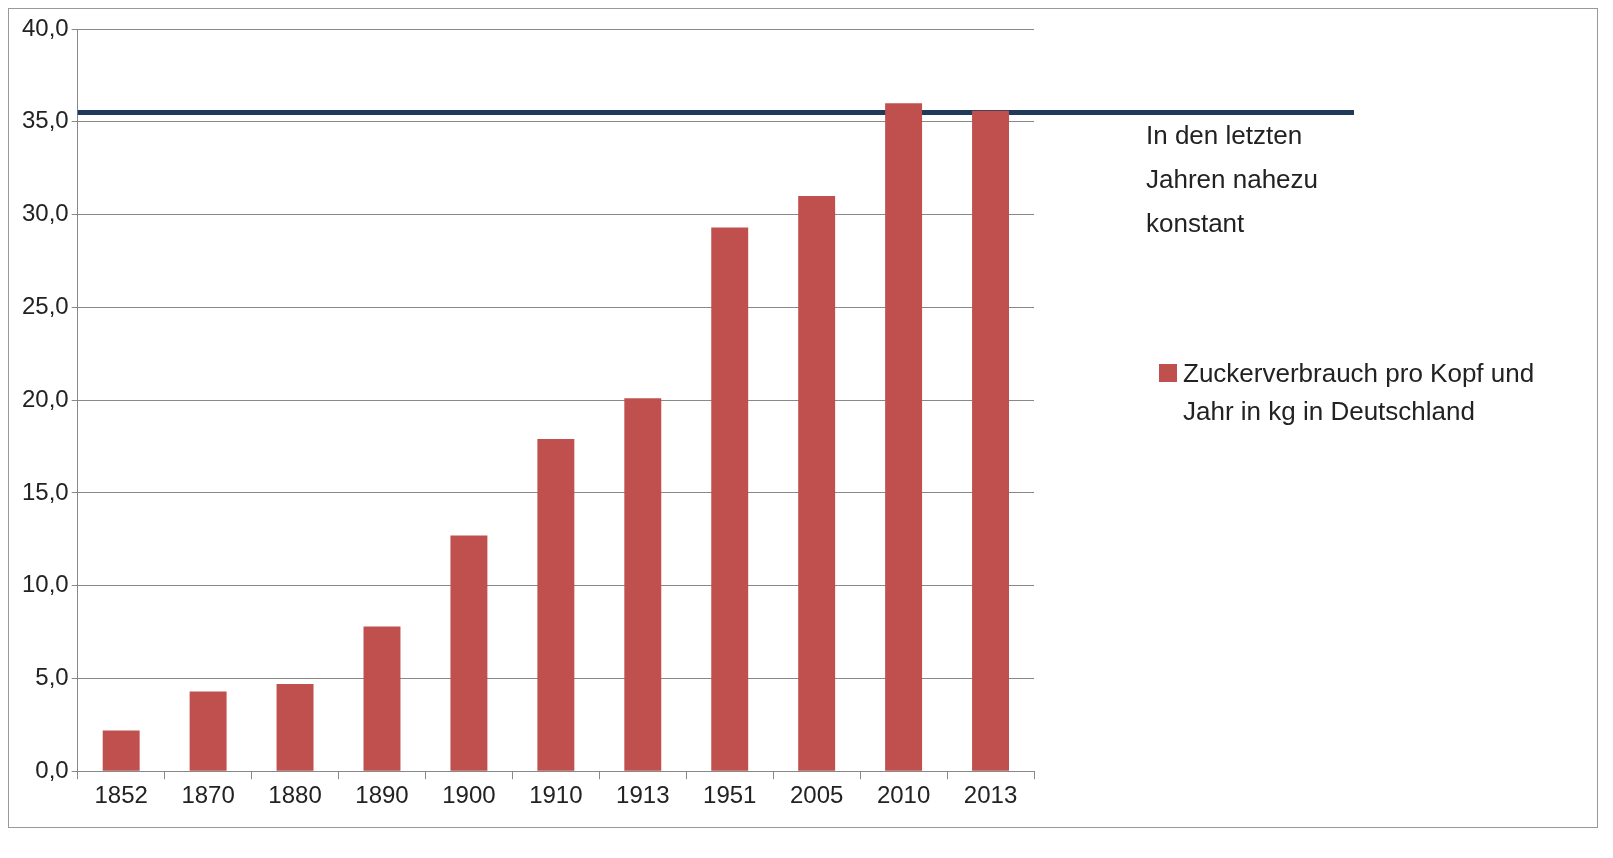 This screenshot has height=858, width=1613. Describe the element at coordinates (45, 584) in the screenshot. I see `y-tick-label: 10,0` at that location.